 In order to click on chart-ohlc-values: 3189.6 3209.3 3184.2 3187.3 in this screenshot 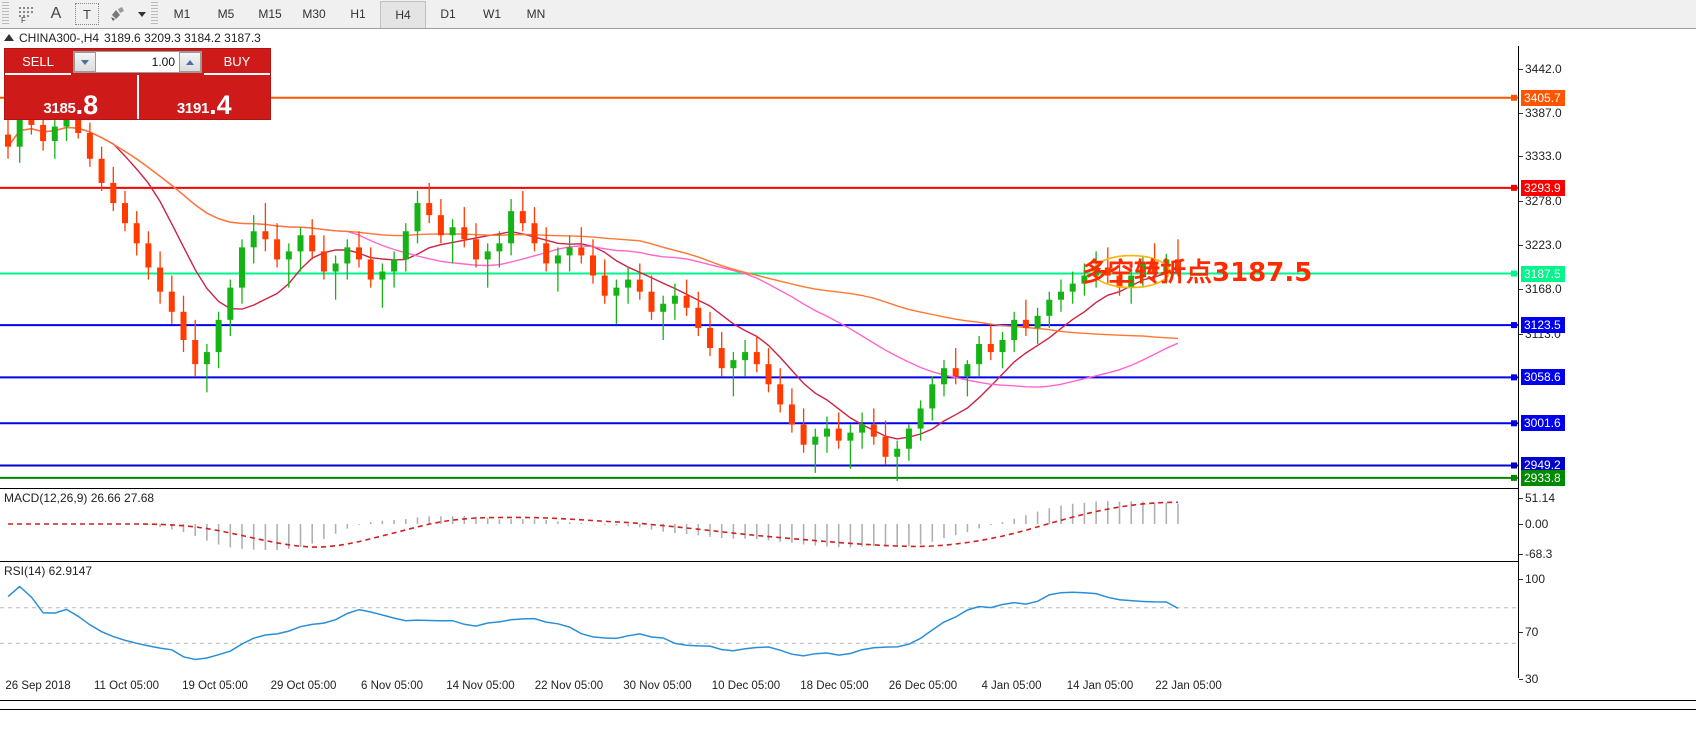, I will do `click(182, 37)`.